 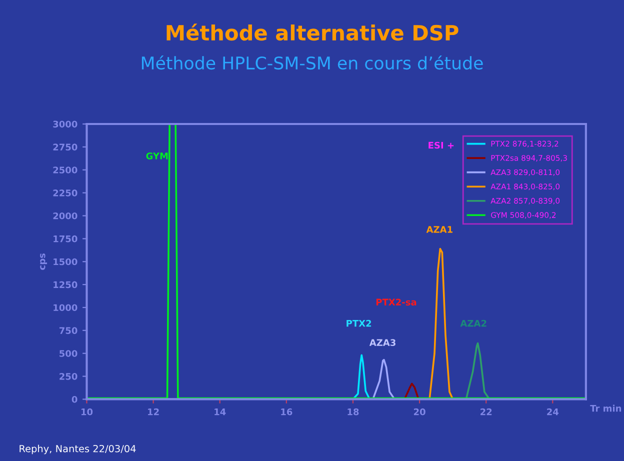 I want to click on chart-title: Méthode alternative DSP, so click(x=312, y=32).